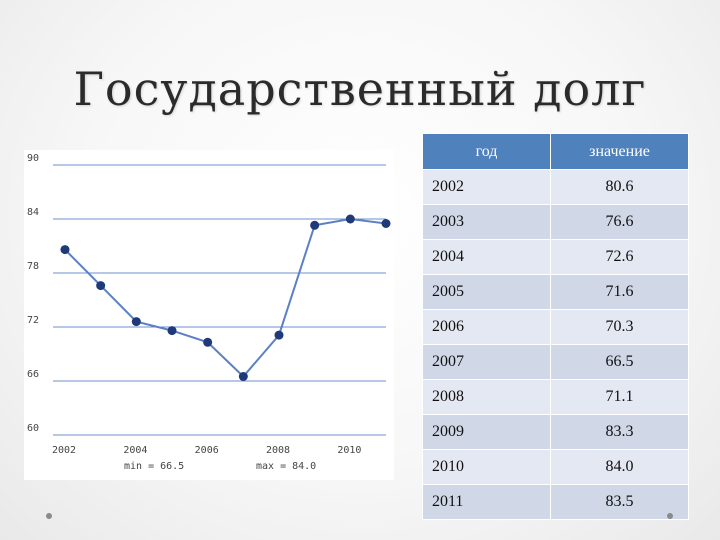 This screenshot has height=540, width=720. Describe the element at coordinates (286, 466) in the screenshot. I see `max-label: max = 84.0` at that location.